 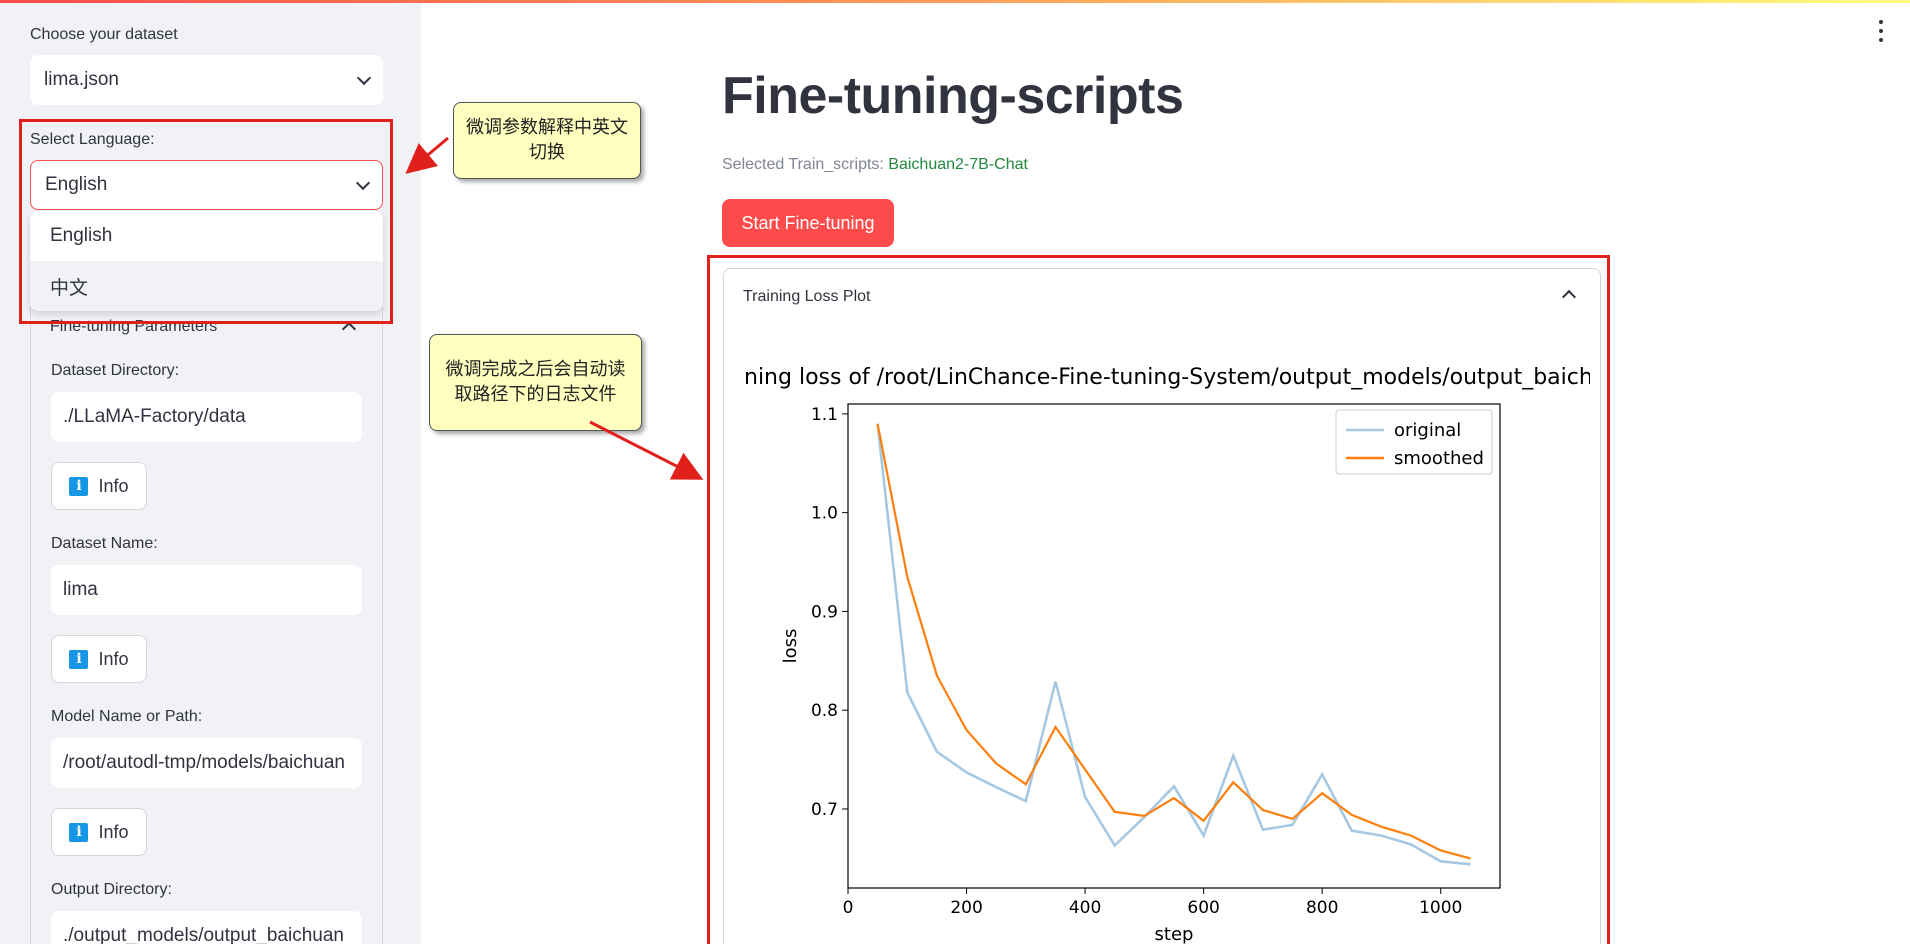 I want to click on y-axis-label: loss, so click(x=790, y=646).